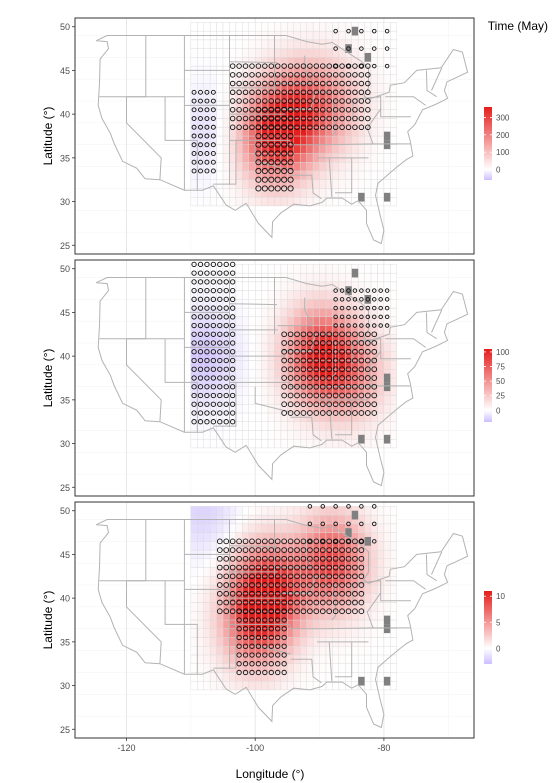 This screenshot has width=554, height=783. Describe the element at coordinates (500, 596) in the screenshot. I see `colorbar-tick-label: 10` at that location.